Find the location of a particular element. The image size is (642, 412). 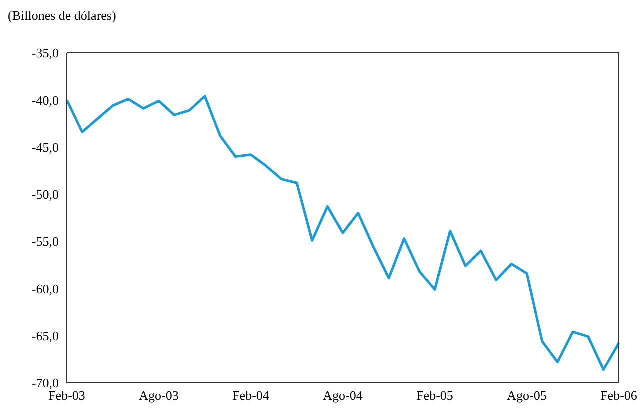

y-tick-label: -65,0 is located at coordinates (45, 336).